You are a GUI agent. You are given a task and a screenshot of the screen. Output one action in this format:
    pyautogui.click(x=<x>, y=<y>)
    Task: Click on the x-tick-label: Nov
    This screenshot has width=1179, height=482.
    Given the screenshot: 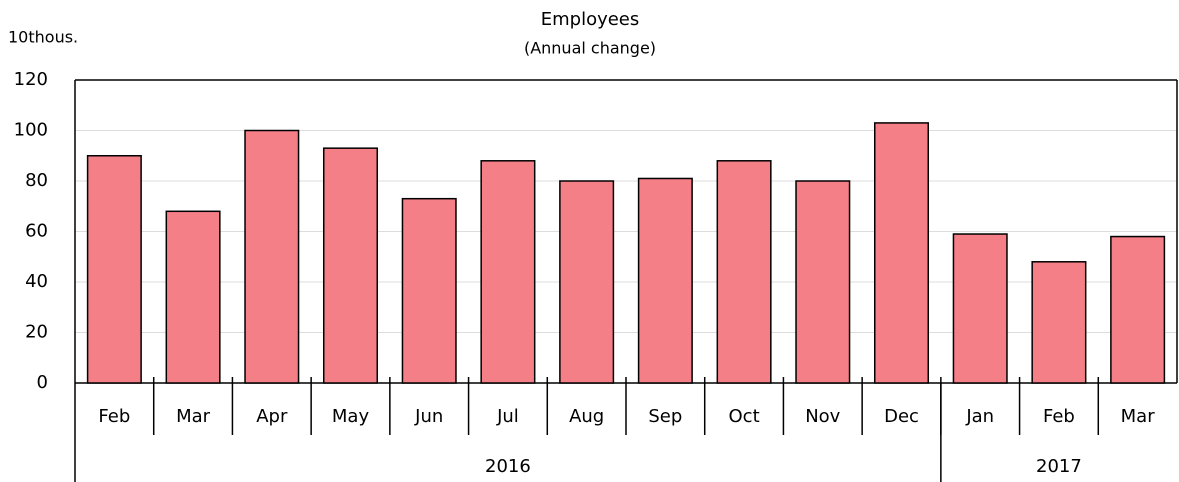 What is the action you would take?
    pyautogui.click(x=822, y=416)
    